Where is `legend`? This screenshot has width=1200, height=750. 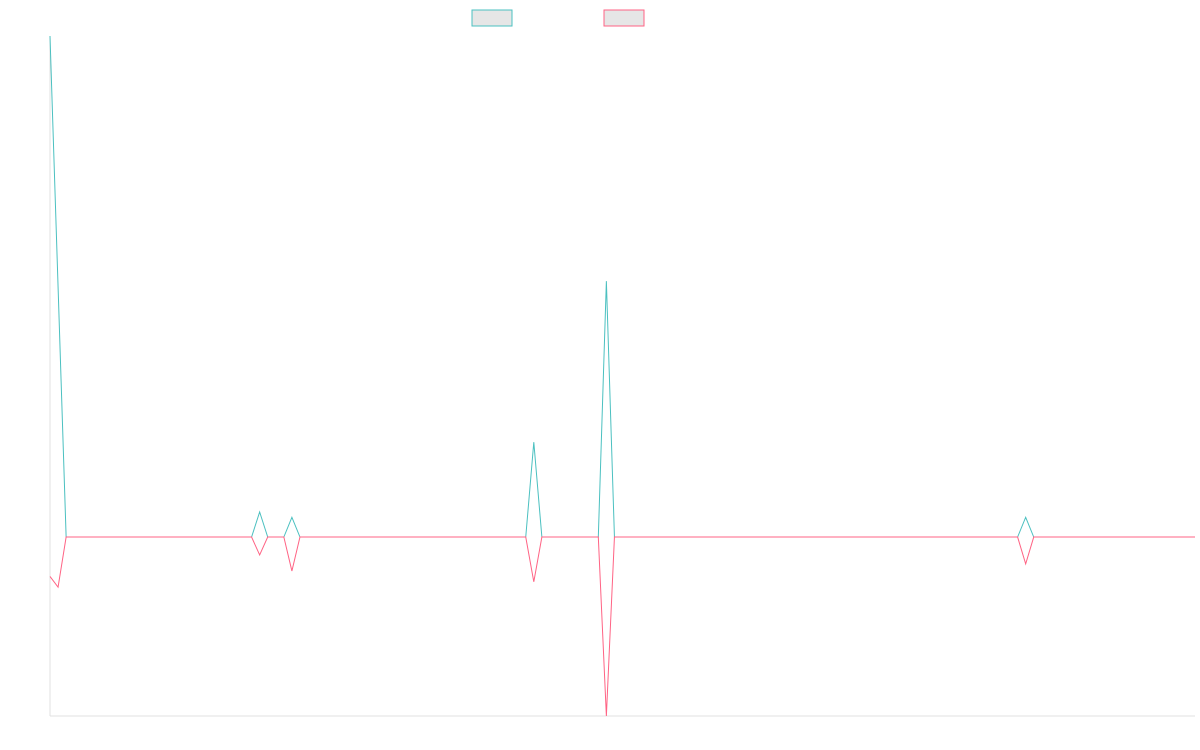
legend is located at coordinates (558, 18).